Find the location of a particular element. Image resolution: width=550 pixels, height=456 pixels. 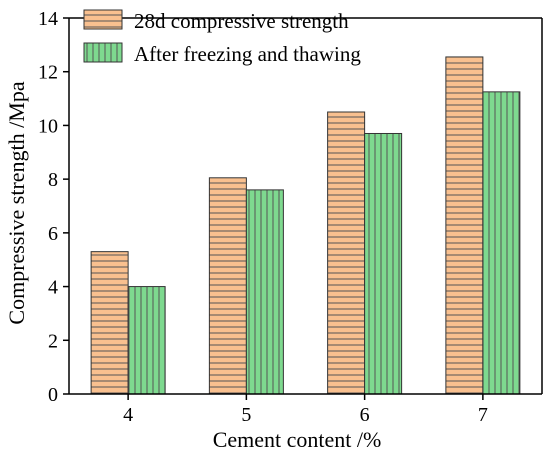

legend-swatch-freeze-thaw is located at coordinates (103, 52).